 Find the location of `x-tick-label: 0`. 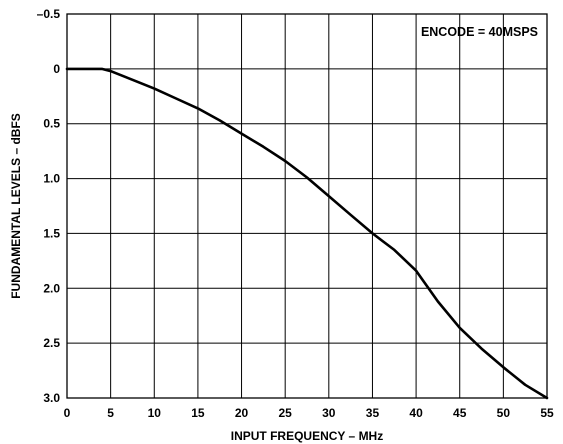

x-tick-label: 0 is located at coordinates (67, 413).